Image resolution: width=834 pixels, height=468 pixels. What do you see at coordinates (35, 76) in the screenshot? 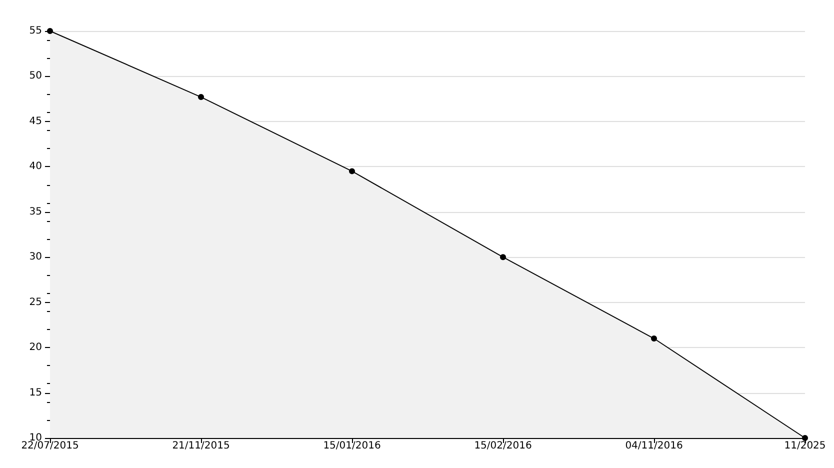
I see `y-tick-label: 50` at bounding box center [35, 76].